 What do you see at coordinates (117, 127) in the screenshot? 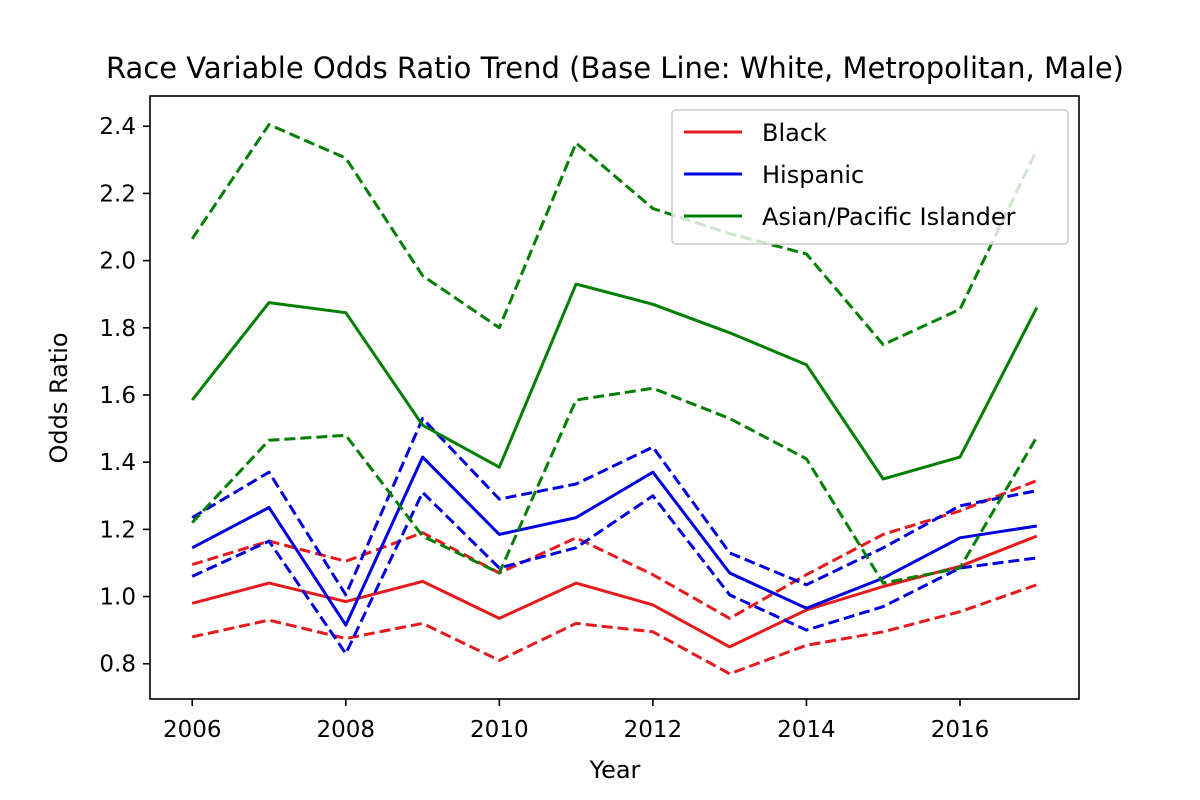
I see `y-tick-label: 2.4` at bounding box center [117, 127].